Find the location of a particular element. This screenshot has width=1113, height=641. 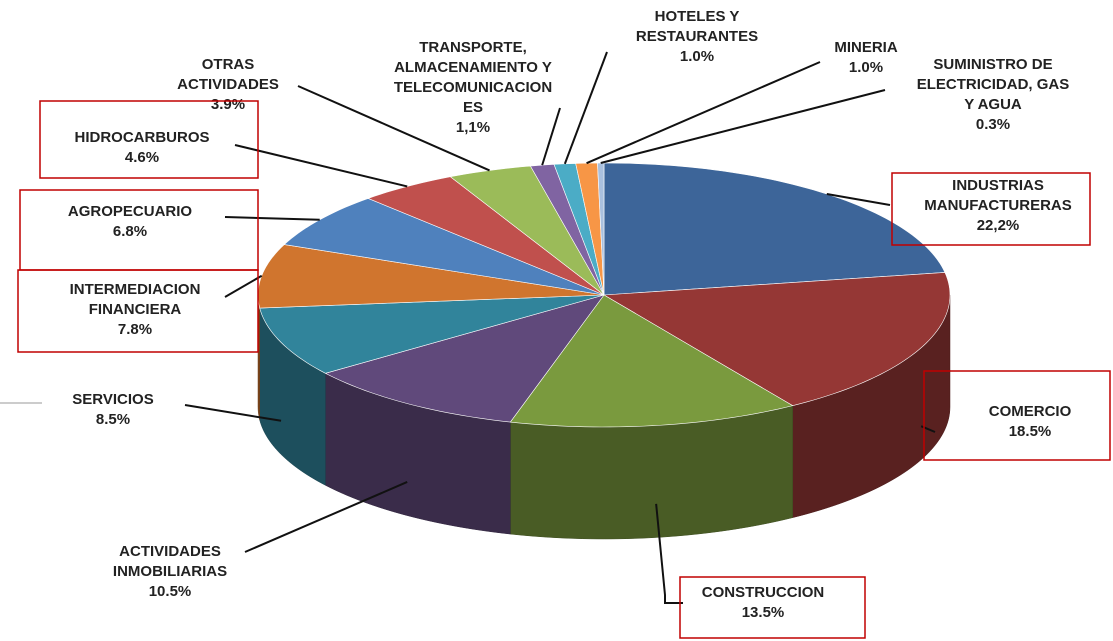

category-label: ACTIVIDADES INMOBILIARIAS is located at coordinates (170, 561).